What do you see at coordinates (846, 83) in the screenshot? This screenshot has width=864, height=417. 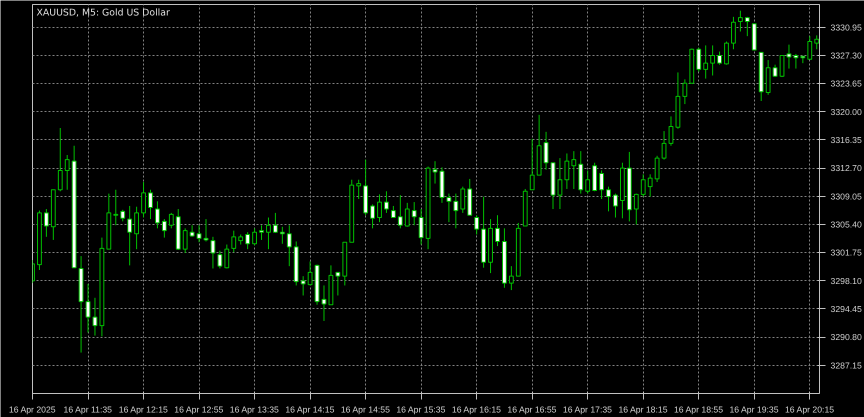 I see `y-tick-label: 3323.65` at bounding box center [846, 83].